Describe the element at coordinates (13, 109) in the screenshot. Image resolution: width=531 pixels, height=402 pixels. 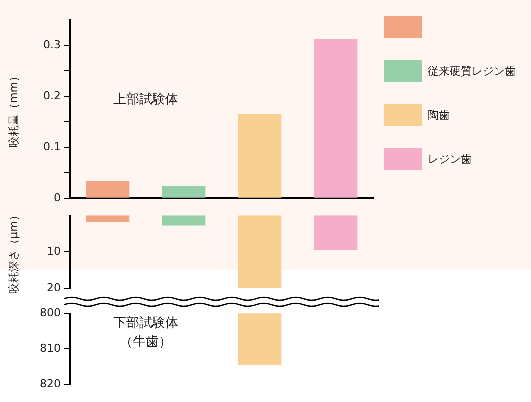
I see `y-axis-title: 咬耗量（mm）` at that location.